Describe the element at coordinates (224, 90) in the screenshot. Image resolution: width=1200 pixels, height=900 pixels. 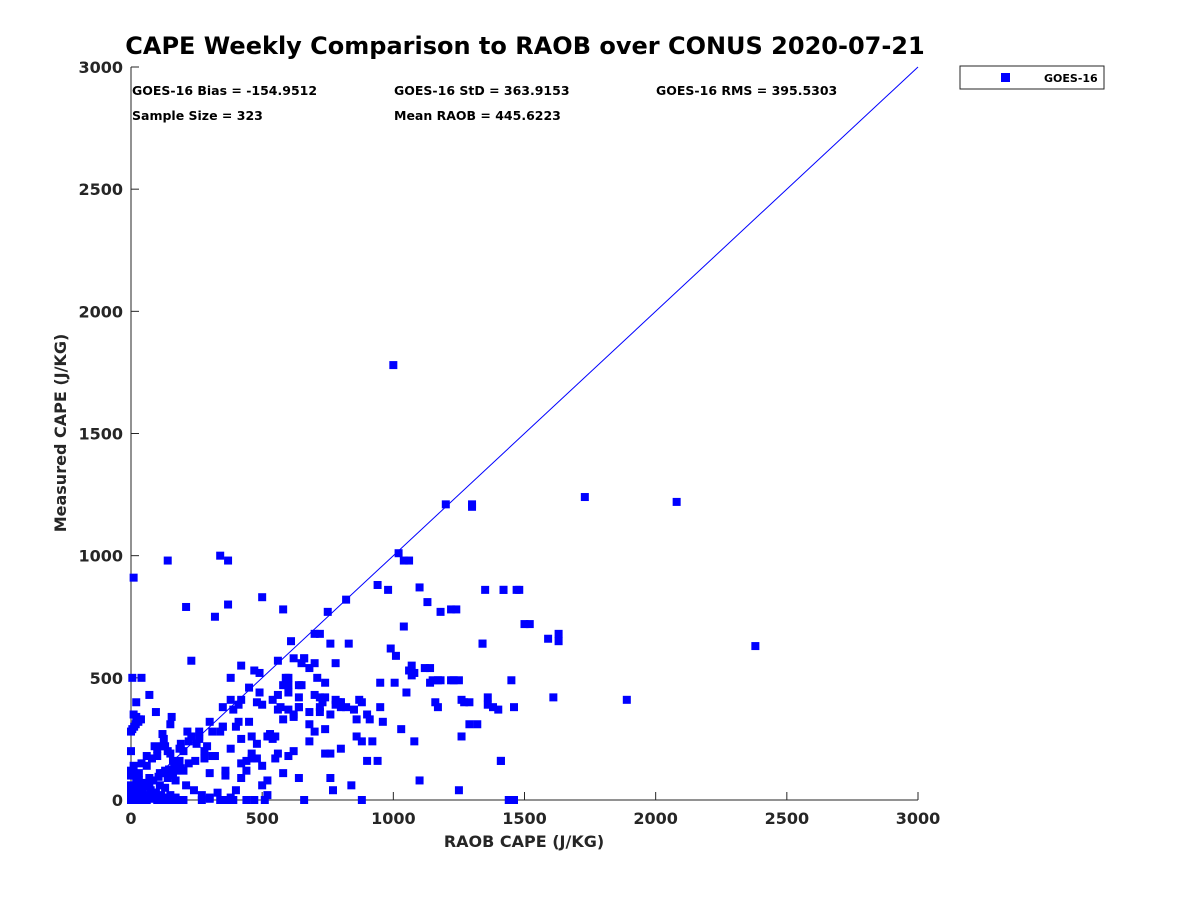
I see `stat-bias: GOES-16 Bias = -154.9512` at that location.